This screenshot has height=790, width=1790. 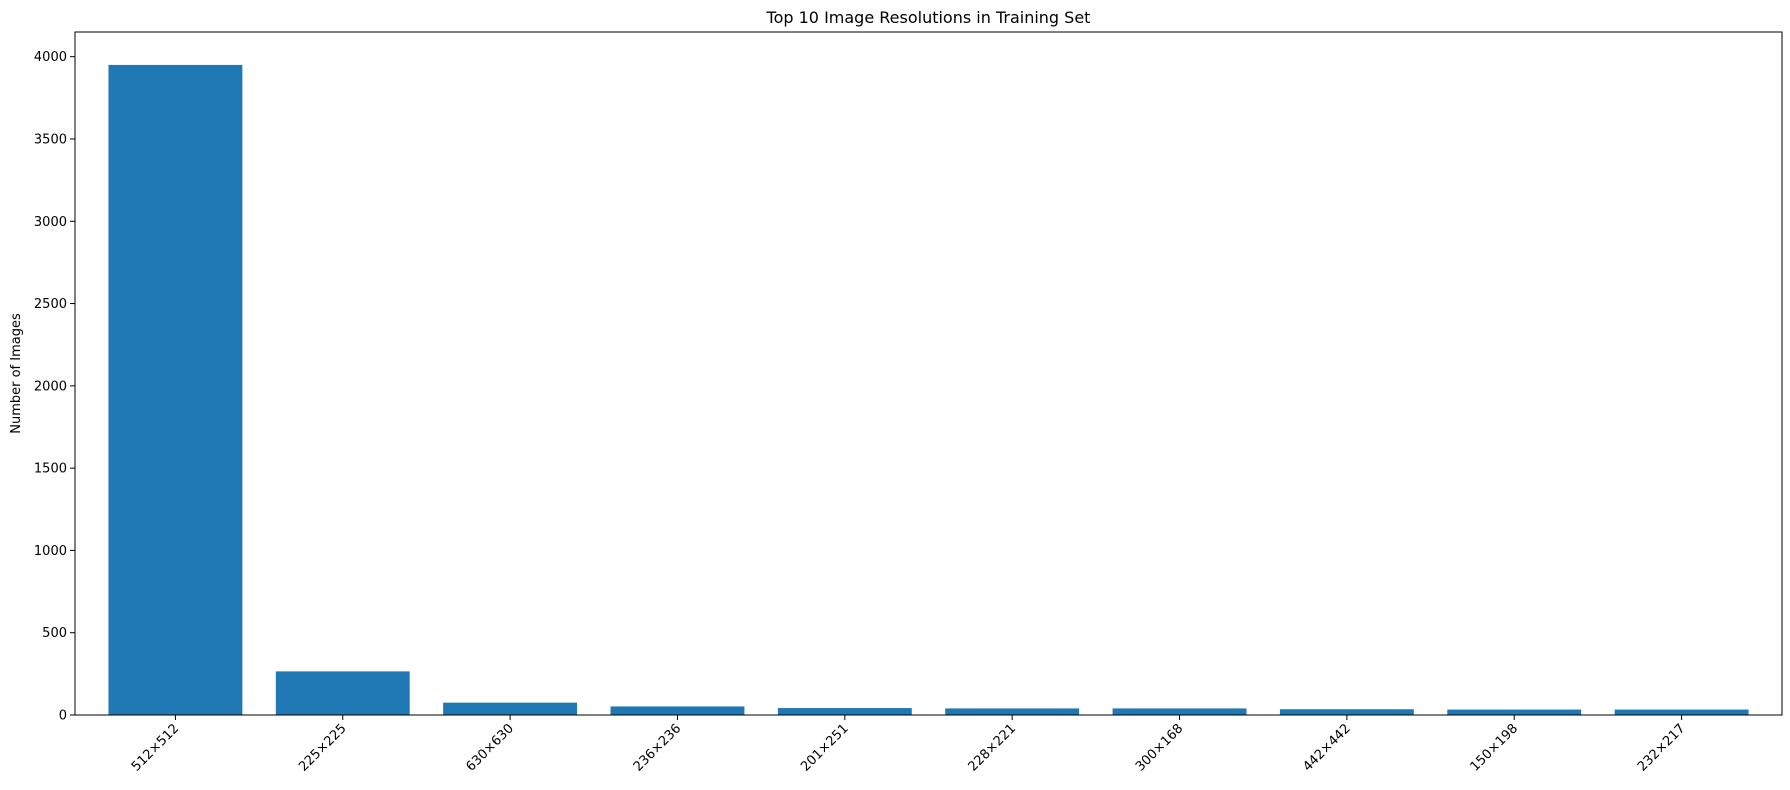 What do you see at coordinates (50, 57) in the screenshot?
I see `y-tick-label: 4000` at bounding box center [50, 57].